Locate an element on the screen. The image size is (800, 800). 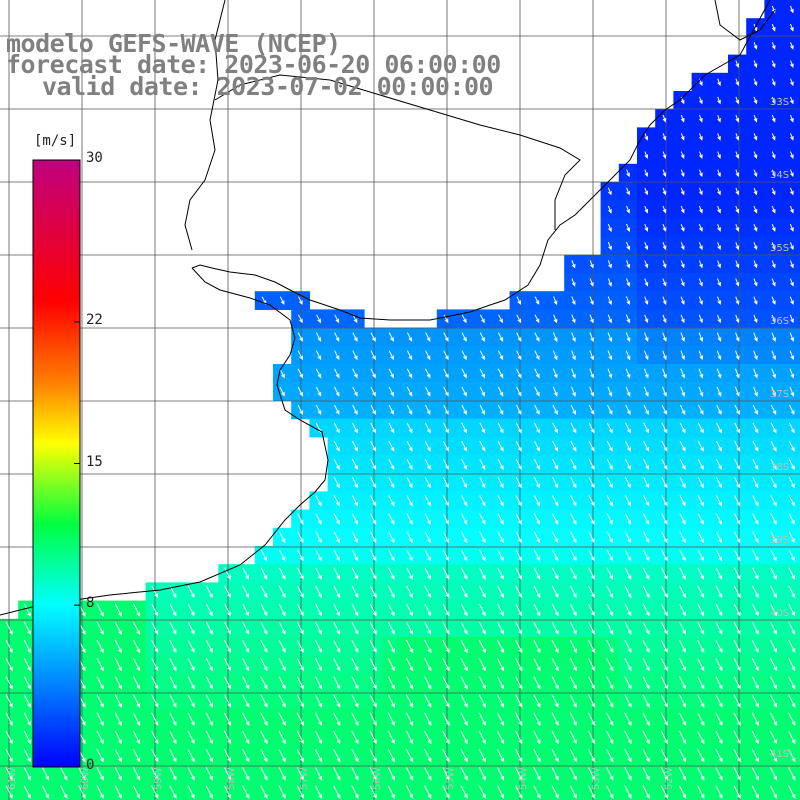
lon-label: 57W is located at coordinates (304, 778).